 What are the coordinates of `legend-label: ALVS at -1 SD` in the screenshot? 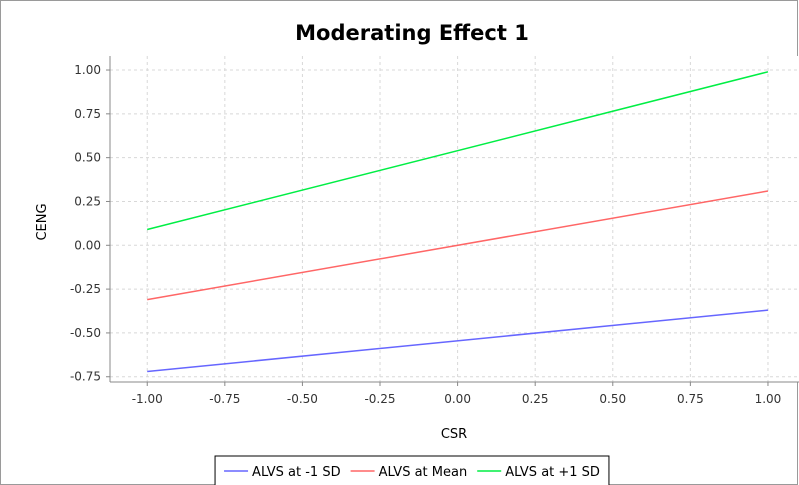 It's located at (296, 472).